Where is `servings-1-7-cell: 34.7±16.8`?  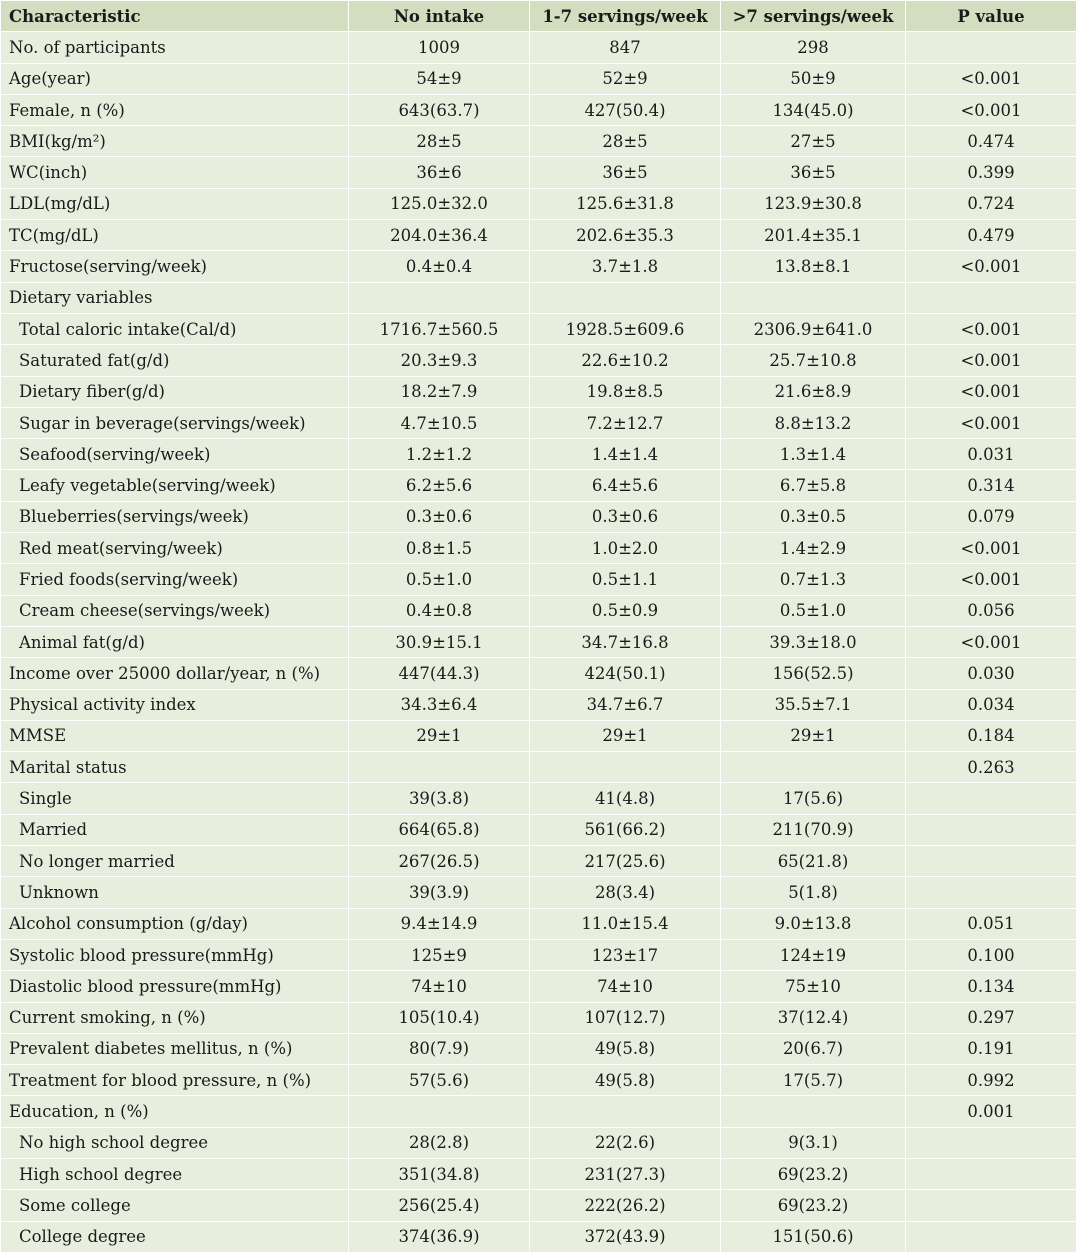
servings-1-7-cell: 34.7±16.8 is located at coordinates (625, 642).